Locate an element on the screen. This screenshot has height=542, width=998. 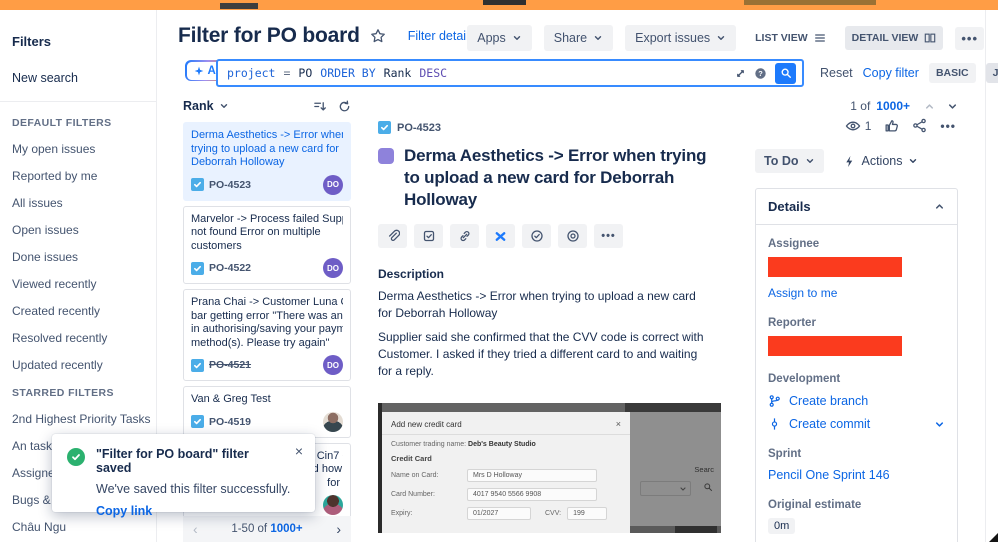
refresh-icon is located at coordinates (344, 106).